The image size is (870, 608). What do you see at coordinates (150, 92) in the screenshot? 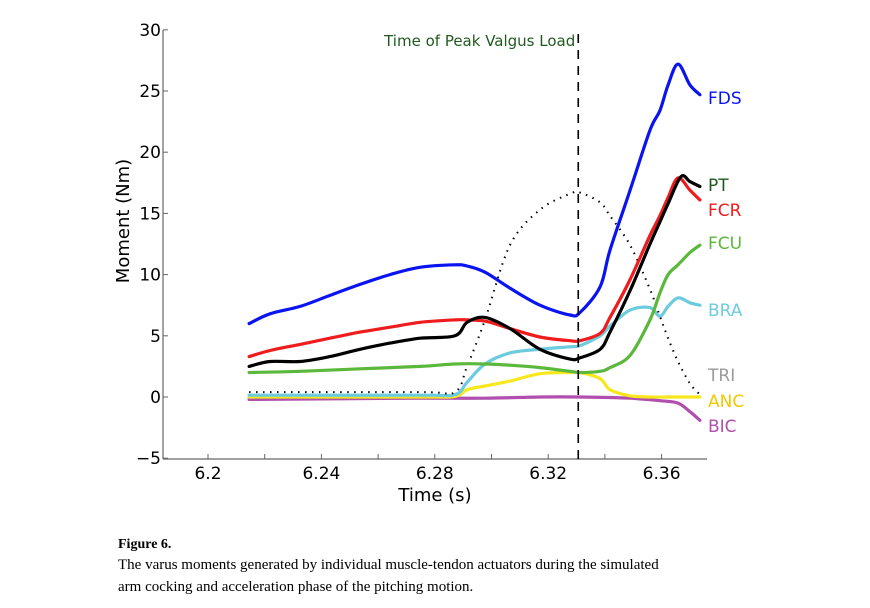
I see `y-tick-label: 25` at bounding box center [150, 92].